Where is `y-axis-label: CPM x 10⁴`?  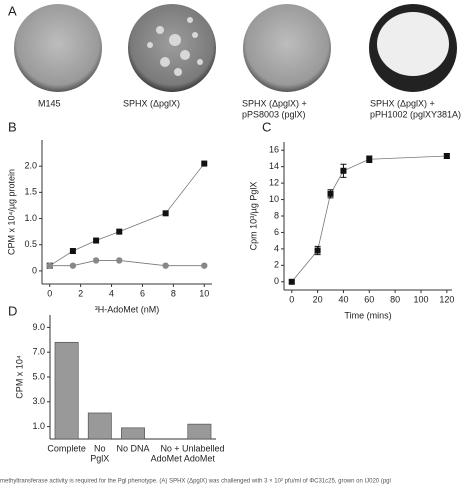 y-axis-label: CPM x 10⁴ is located at coordinates (19, 377).